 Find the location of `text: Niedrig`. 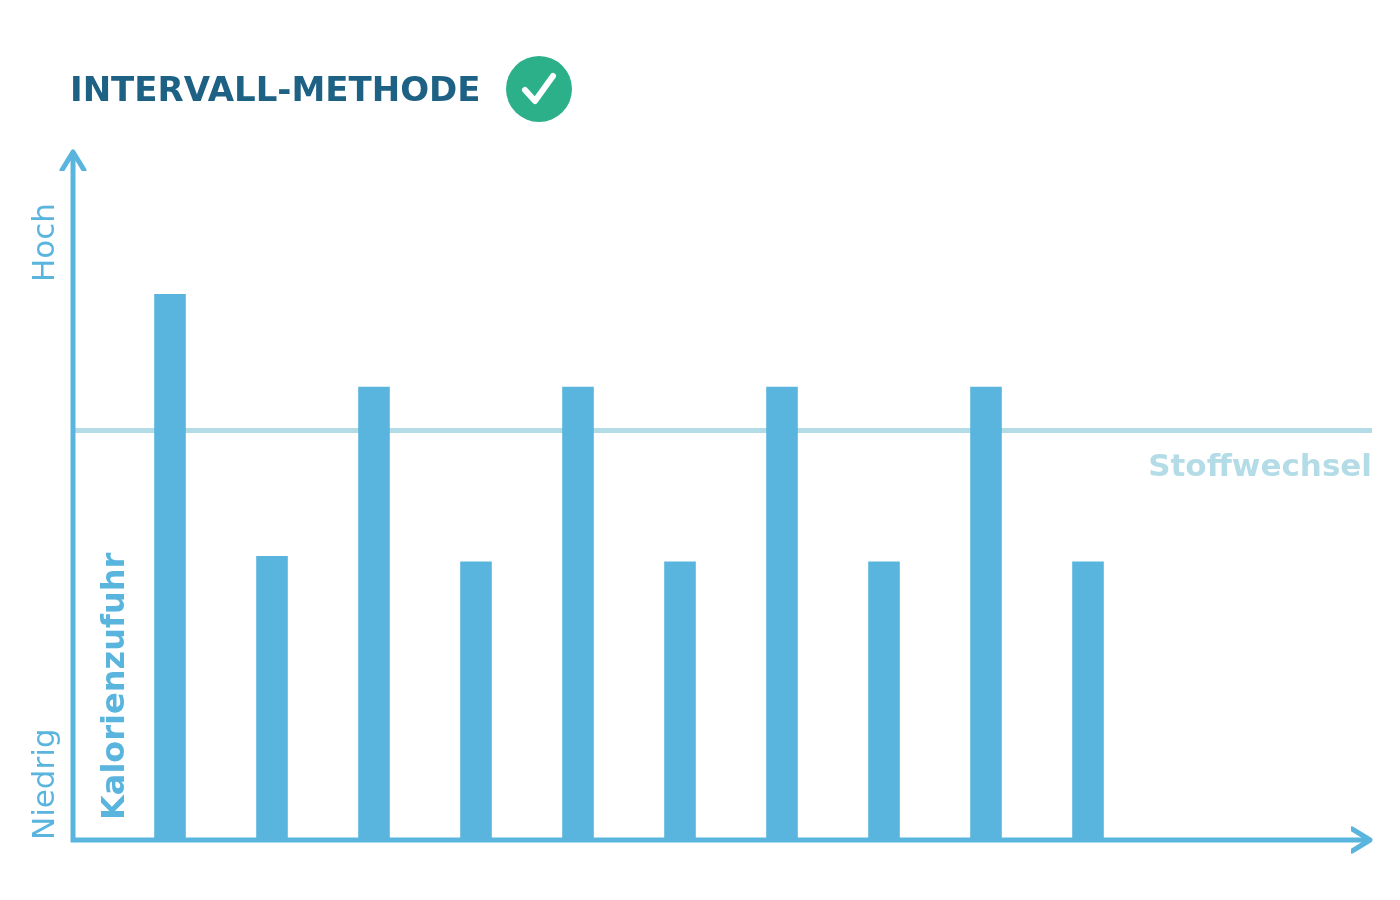

text: Niedrig is located at coordinates (43, 784).